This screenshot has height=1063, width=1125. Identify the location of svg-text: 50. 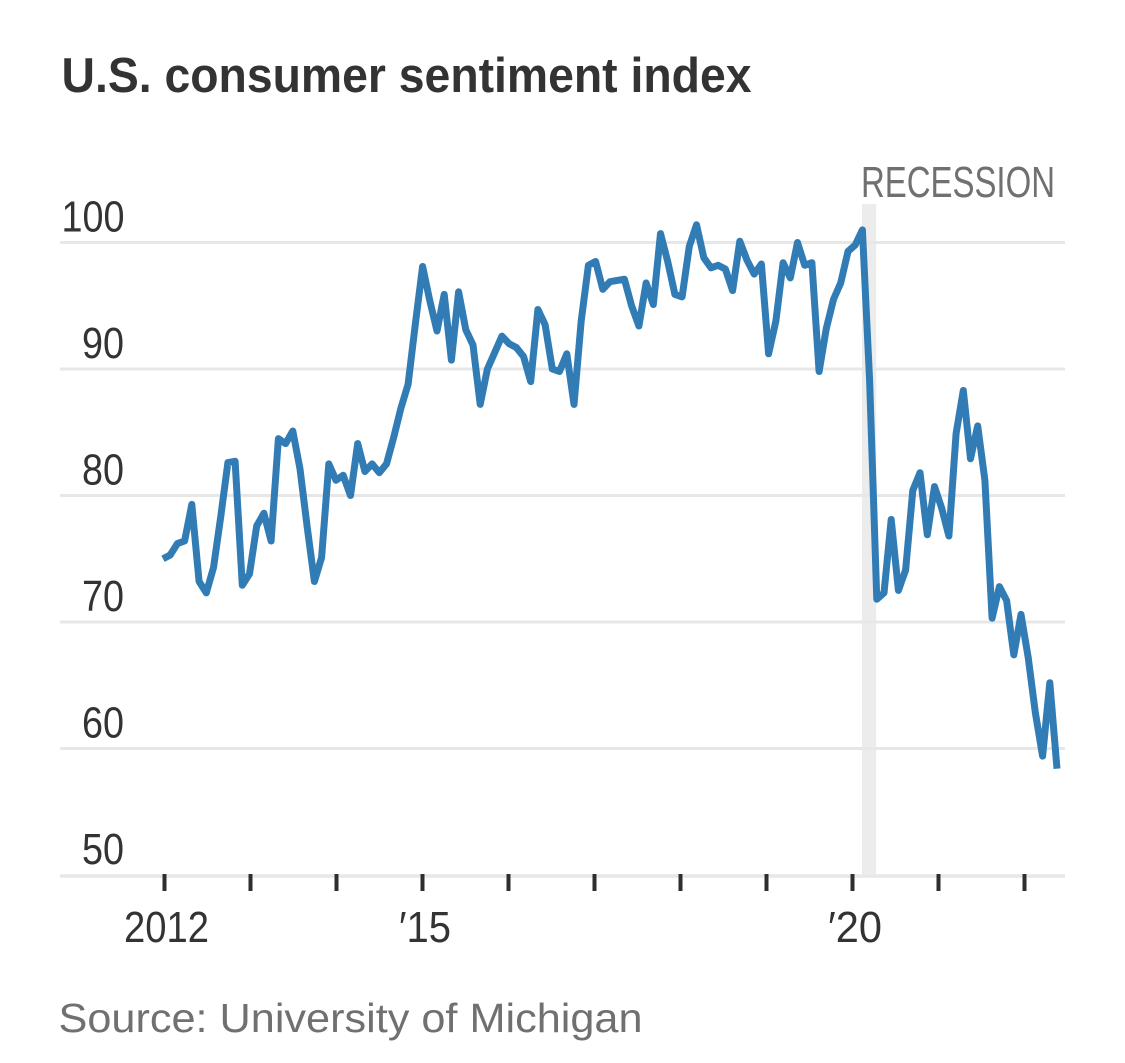
(103, 849).